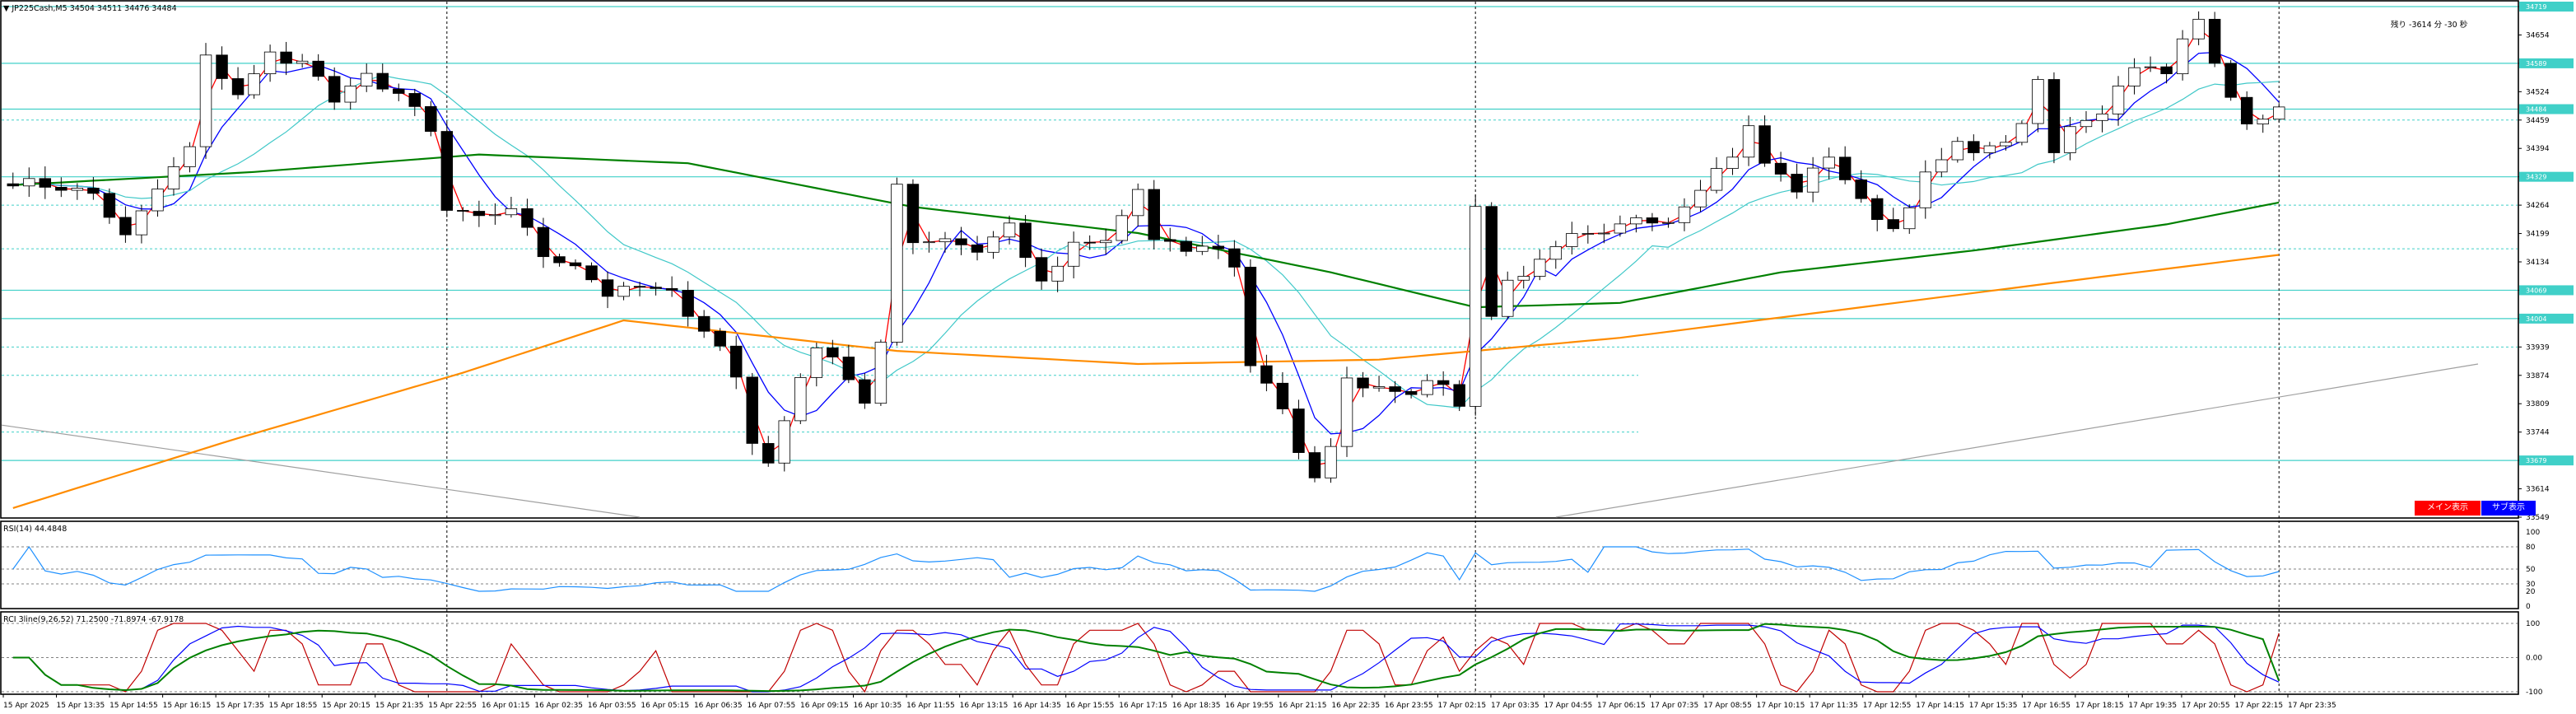 This screenshot has height=714, width=2576. I want to click on price-tick-label: 33614, so click(2538, 490).